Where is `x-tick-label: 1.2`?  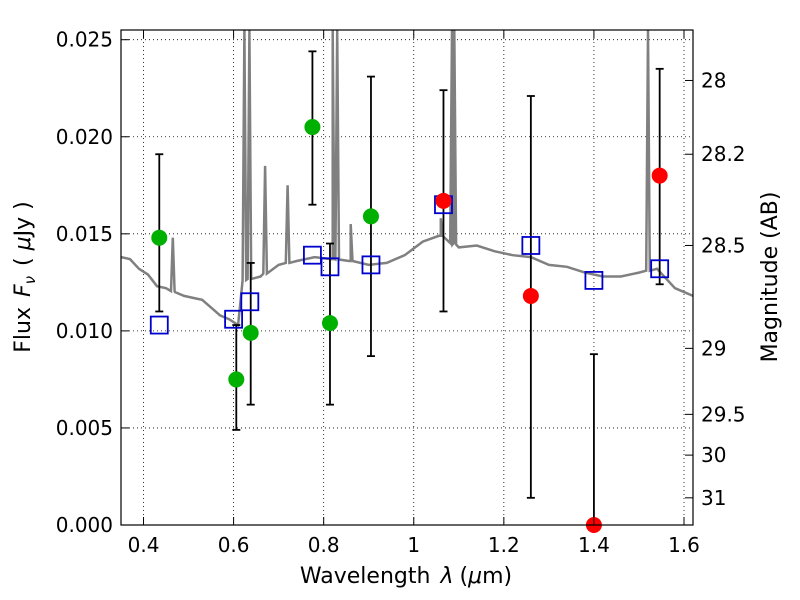
x-tick-label: 1.2 is located at coordinates (504, 545).